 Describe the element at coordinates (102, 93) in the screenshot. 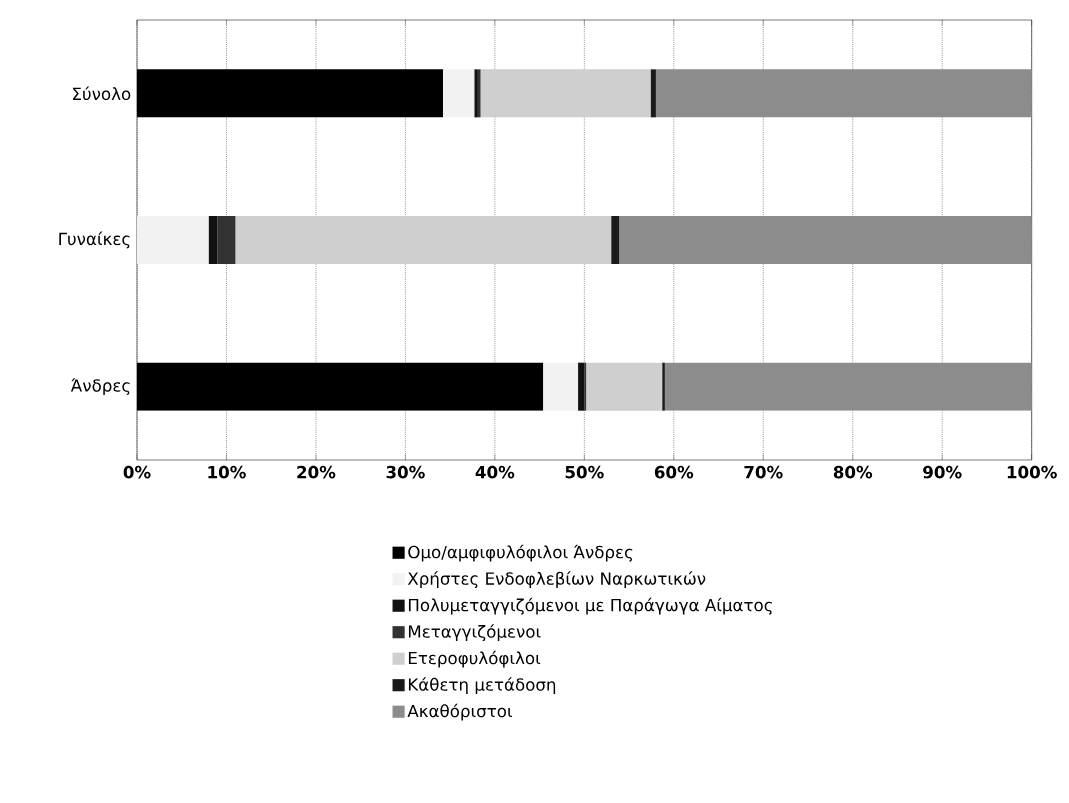

I see `y-tick-label: Σύνολο` at that location.